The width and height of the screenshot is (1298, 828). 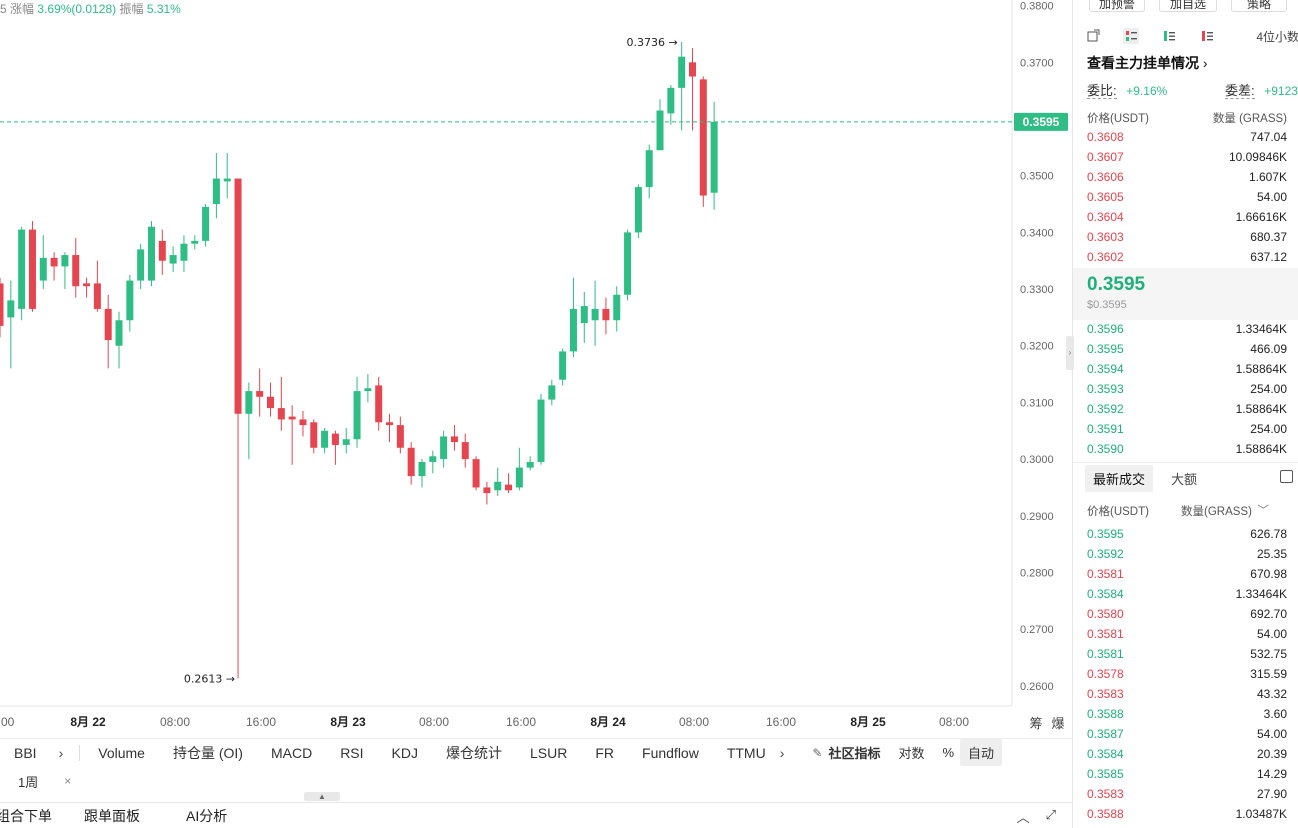 What do you see at coordinates (473, 752) in the screenshot?
I see `indicator-liquidation: 爆仓统计` at bounding box center [473, 752].